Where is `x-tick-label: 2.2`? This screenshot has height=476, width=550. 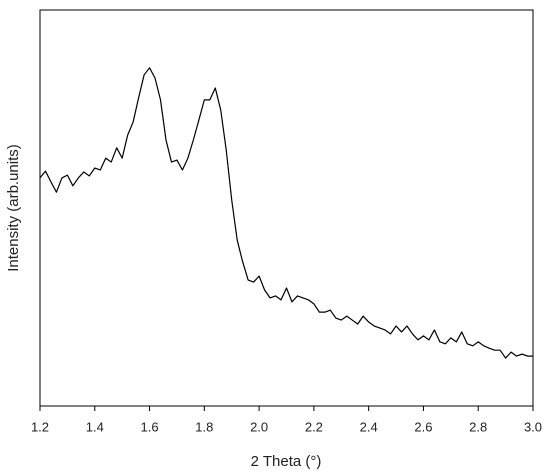 x-tick-label: 2.2 is located at coordinates (314, 426).